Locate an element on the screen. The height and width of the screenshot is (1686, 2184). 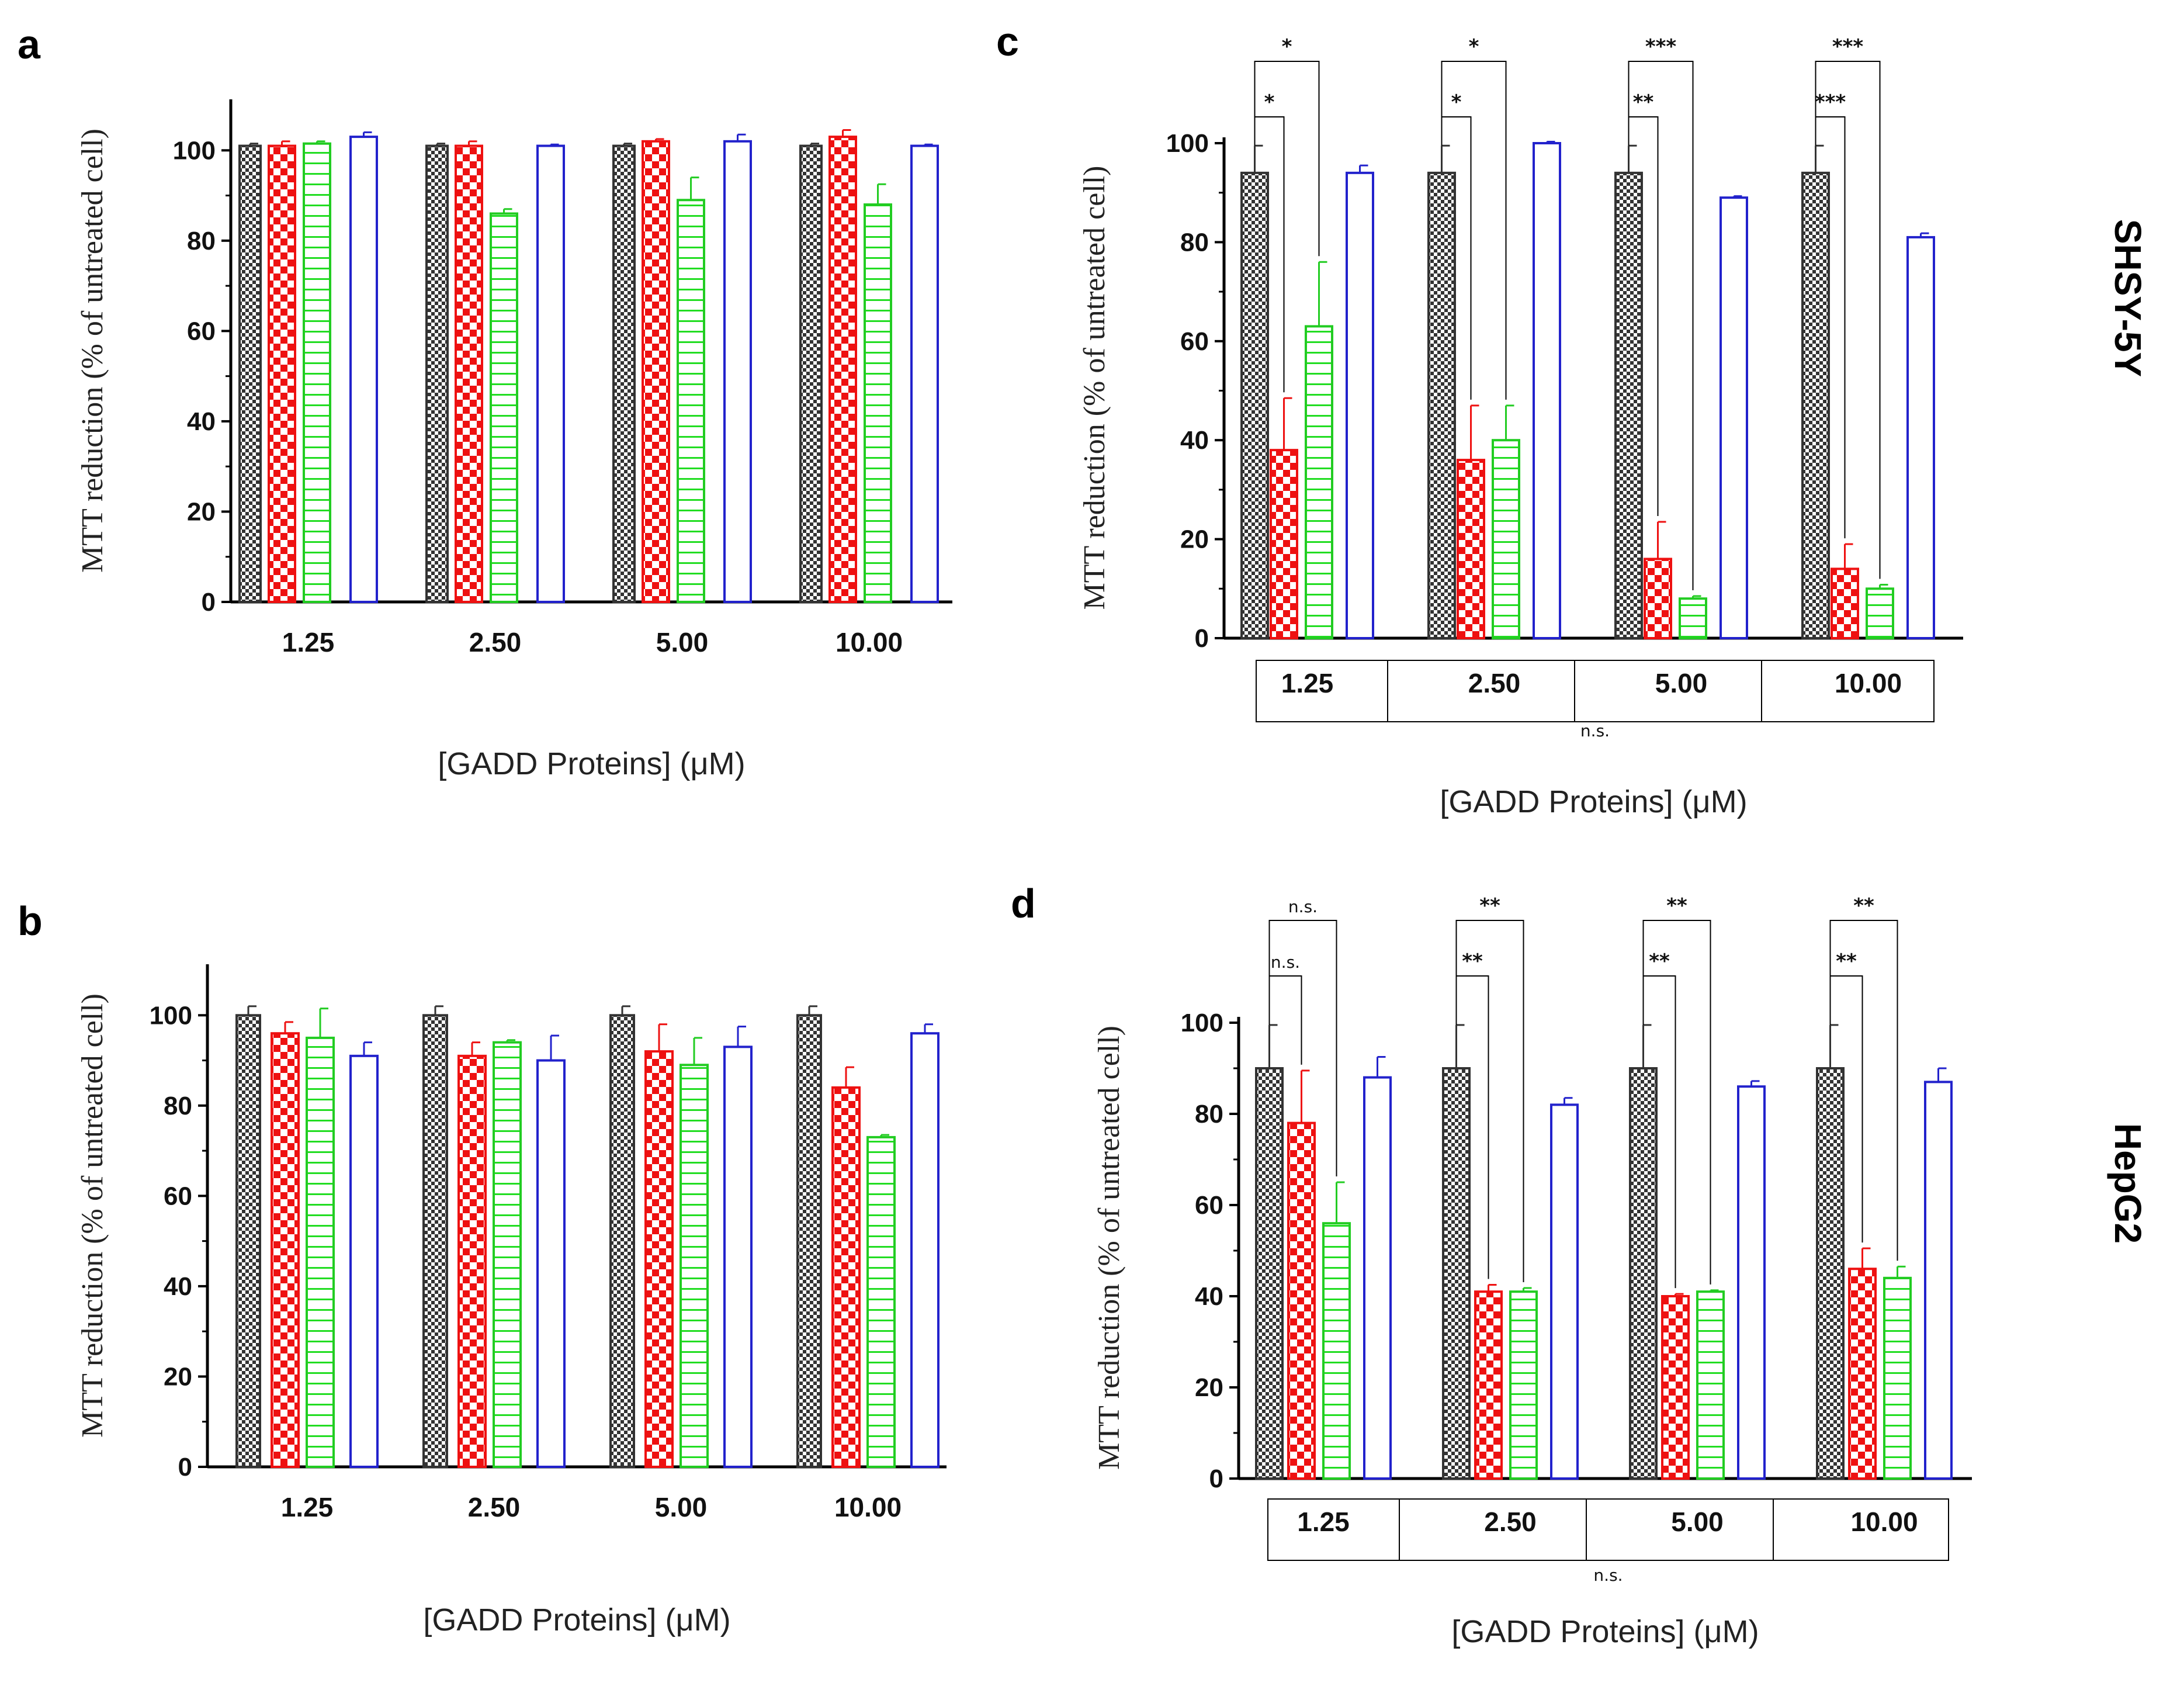
group-bracket is located at coordinates (1608, 1529).